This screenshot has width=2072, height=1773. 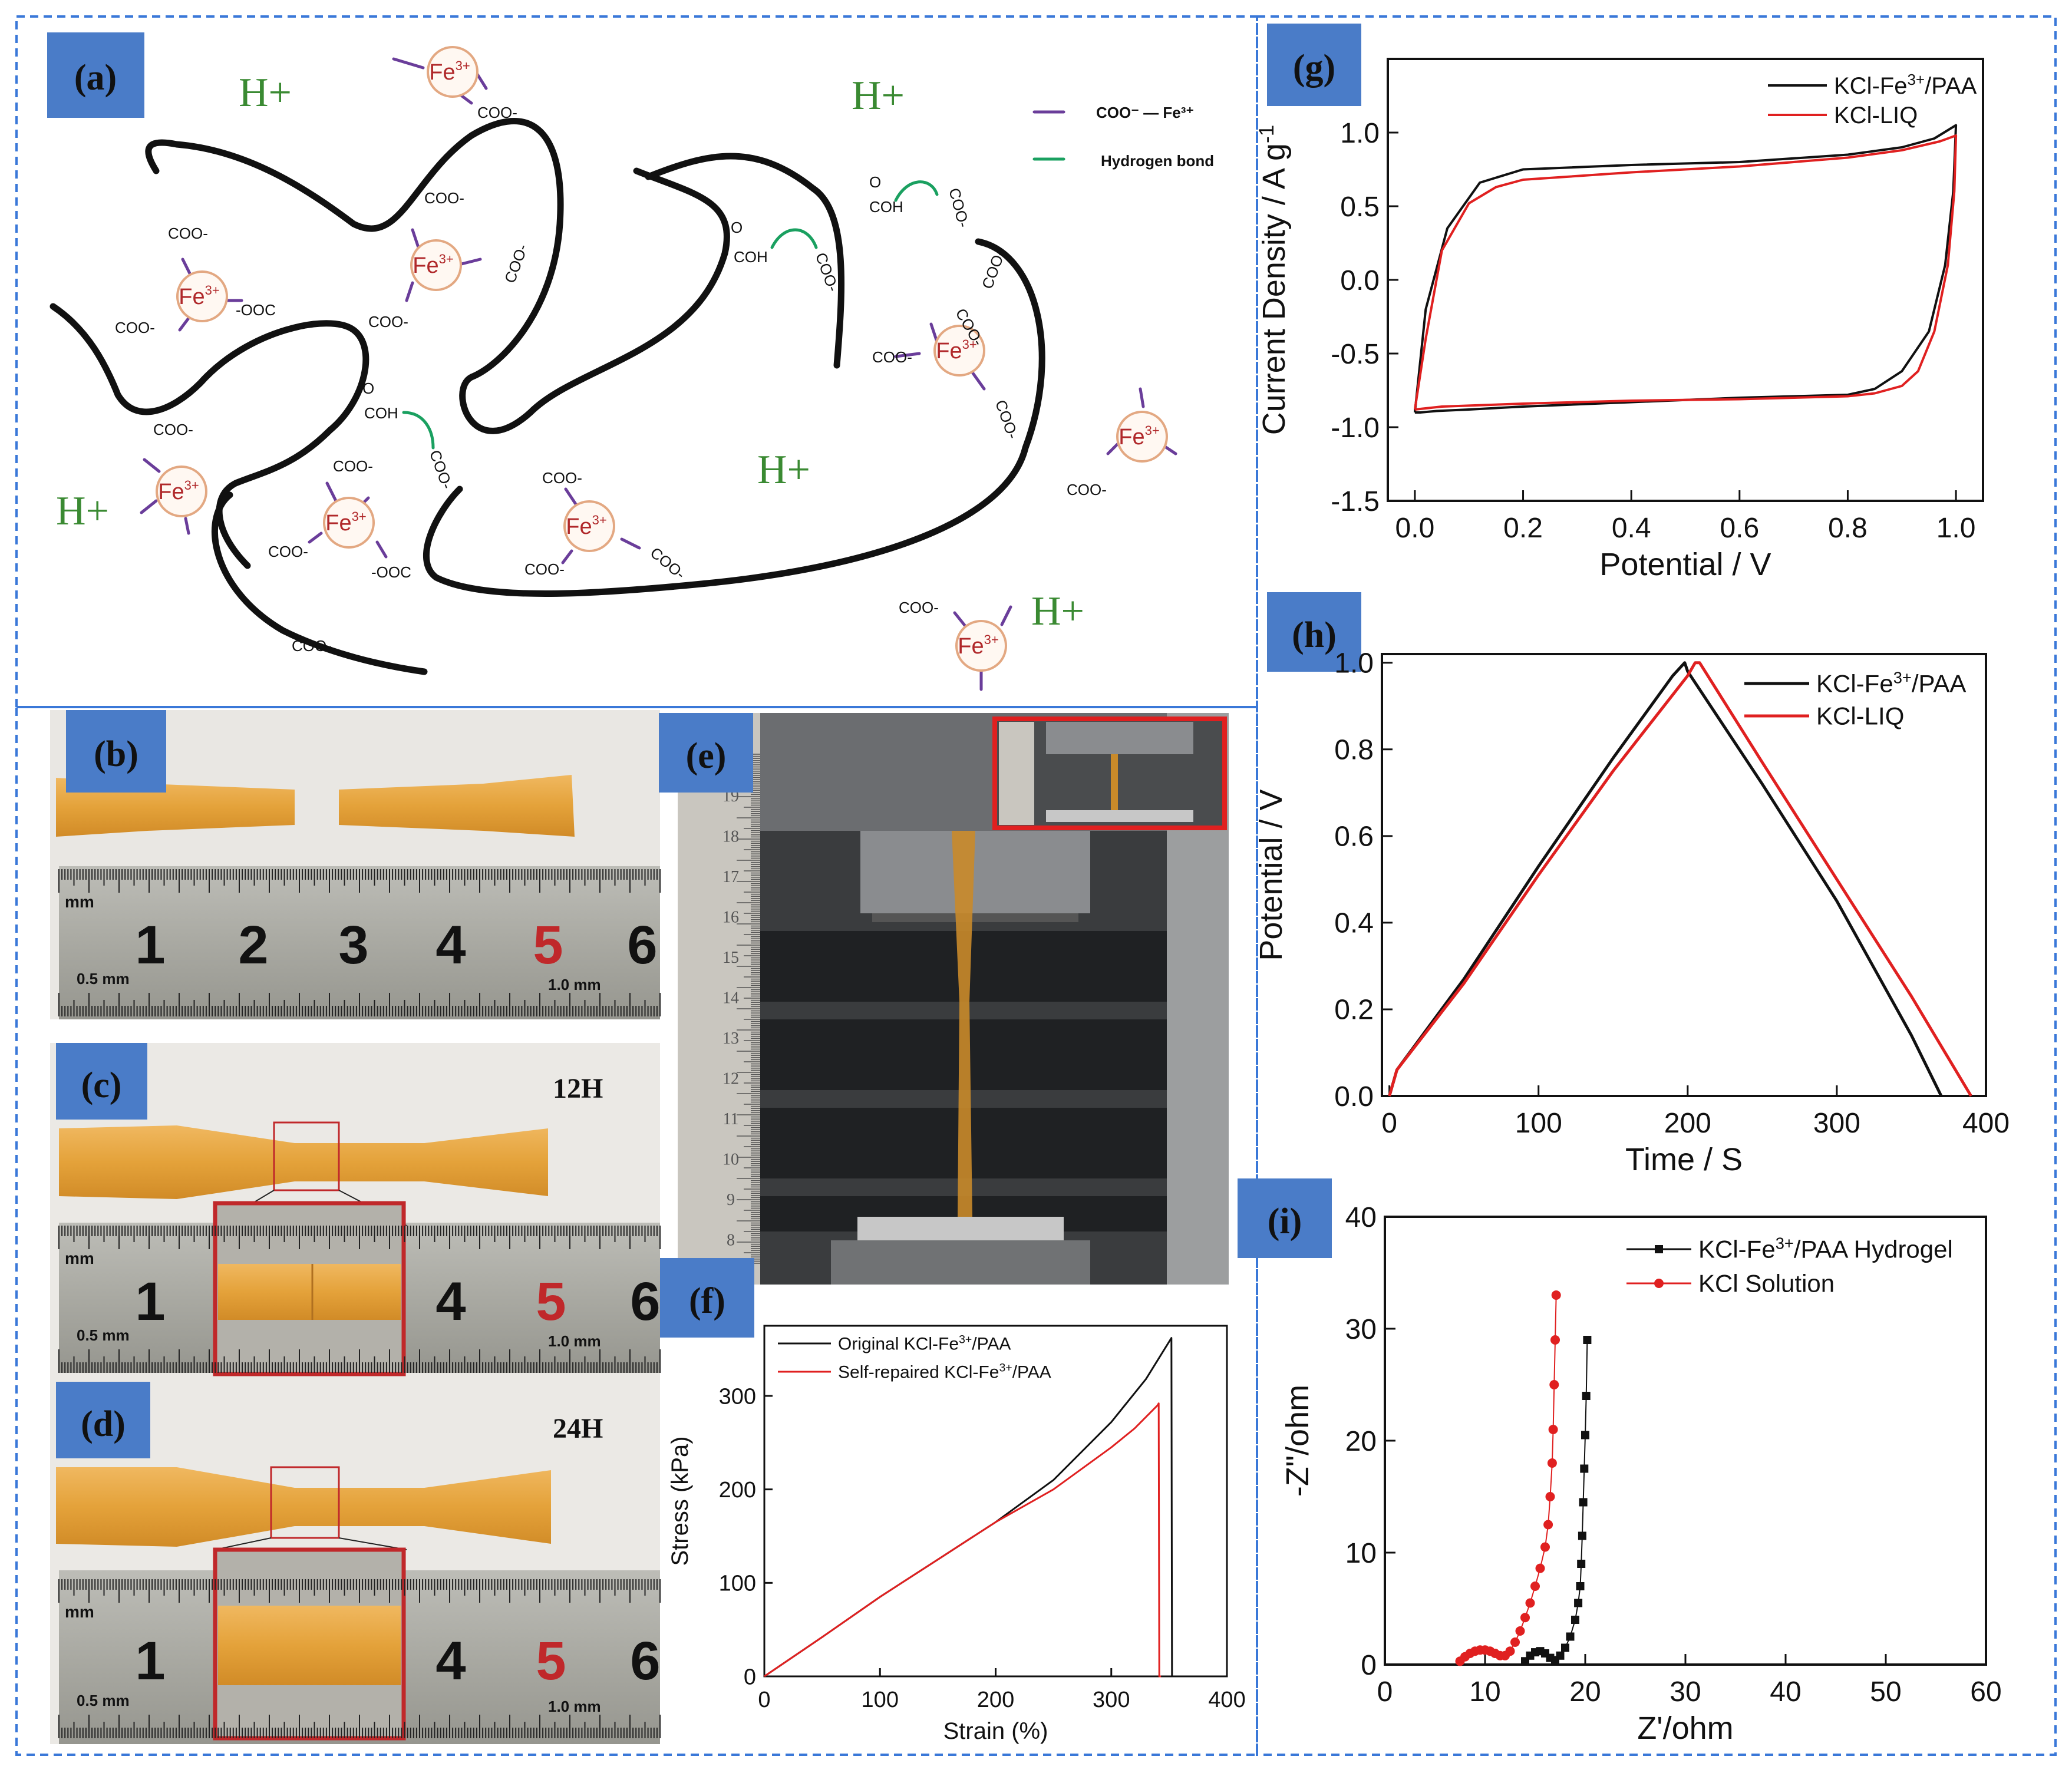 What do you see at coordinates (548, 945) in the screenshot?
I see `ruler-number: 5` at bounding box center [548, 945].